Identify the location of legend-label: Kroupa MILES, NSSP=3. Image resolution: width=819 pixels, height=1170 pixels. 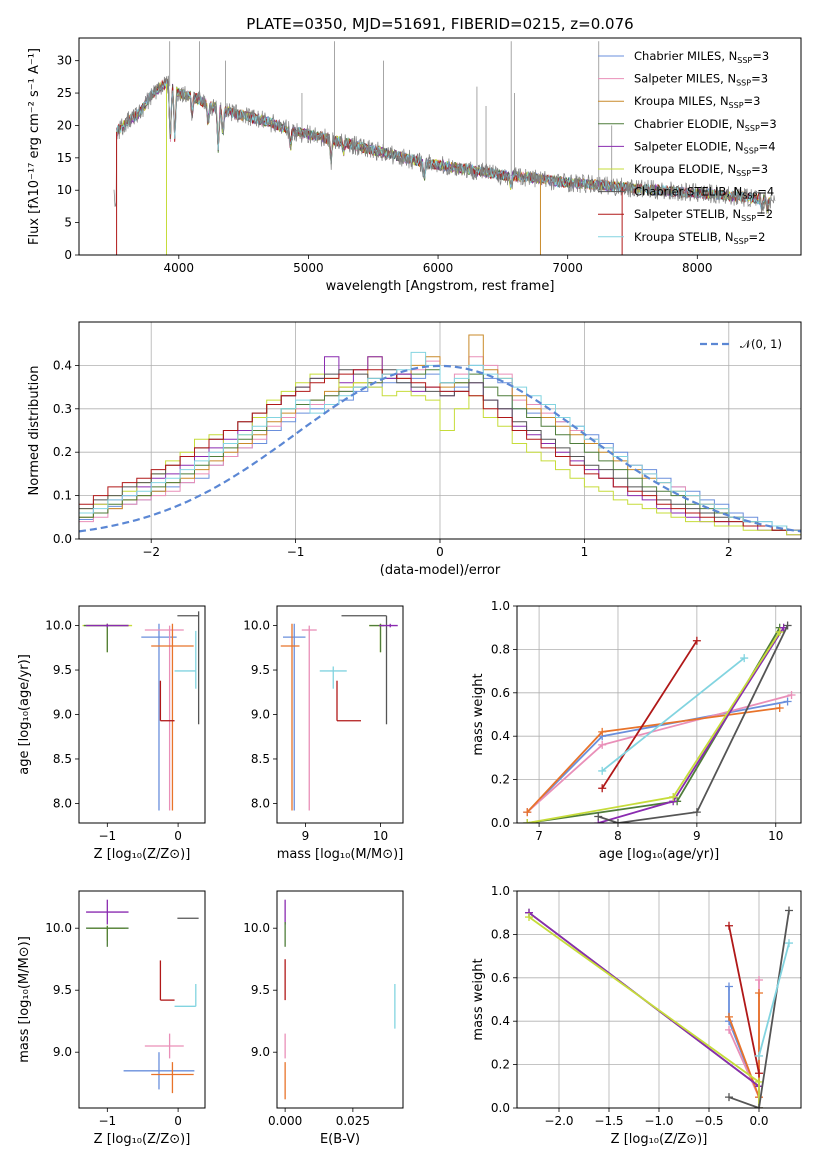
(697, 102).